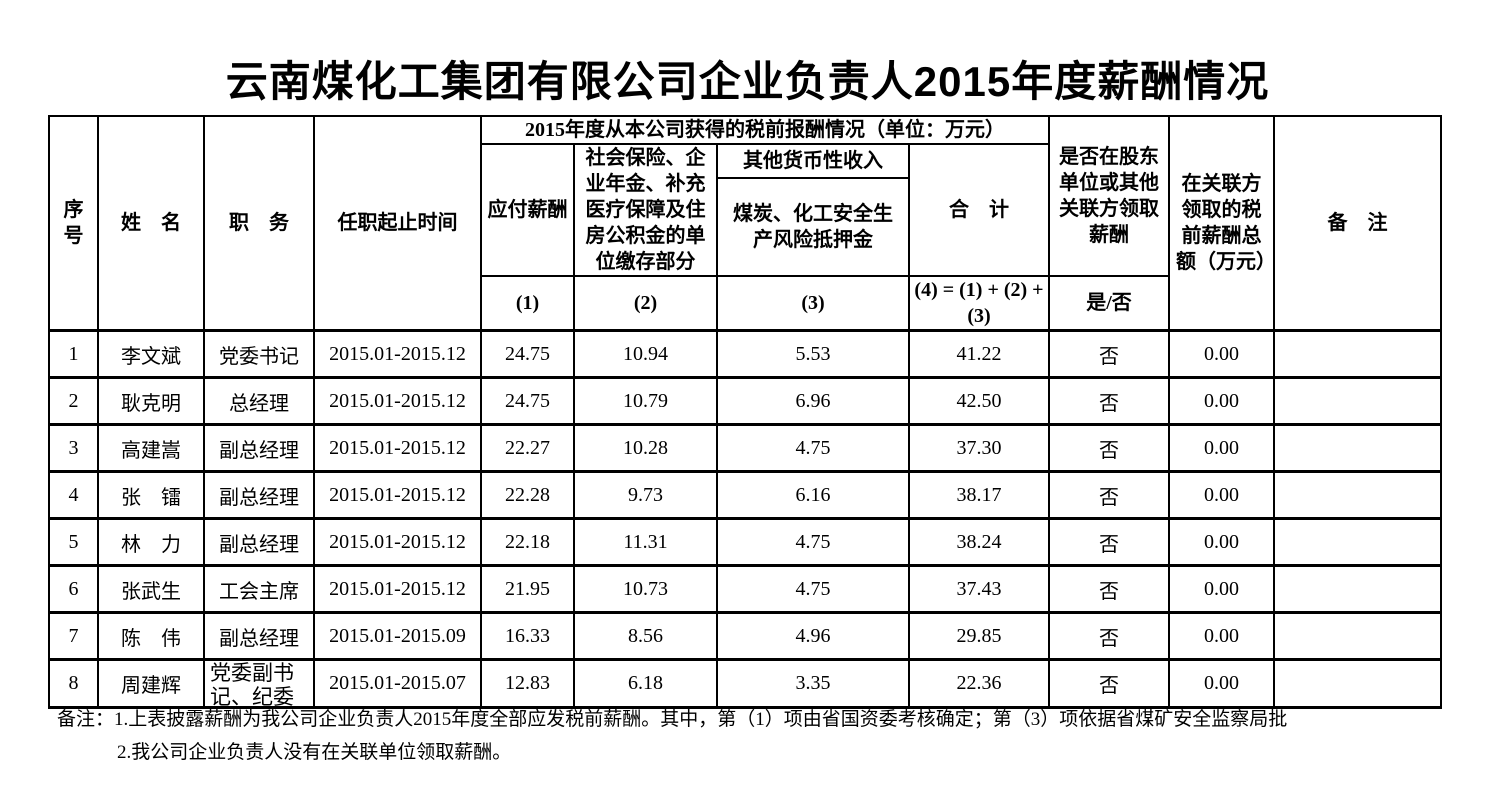  I want to click on cell-social: 11.31, so click(645, 542).